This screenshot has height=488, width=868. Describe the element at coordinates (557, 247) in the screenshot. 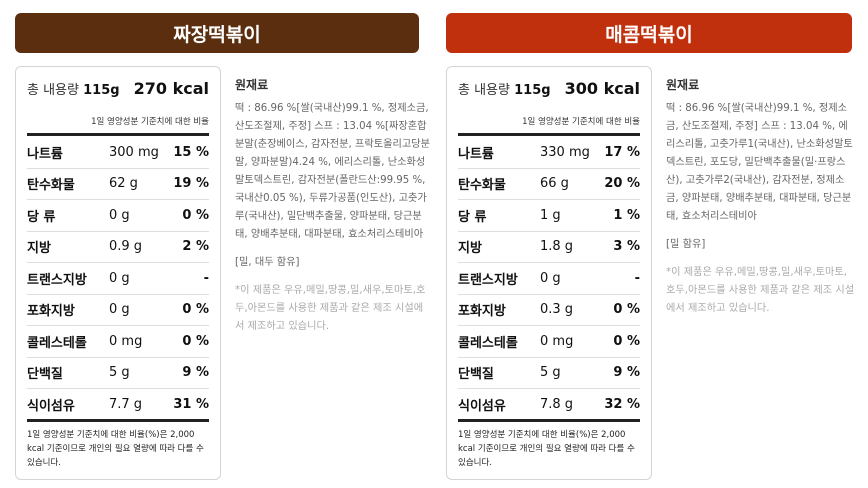

I see `nutrient-value: 1.8 g` at that location.